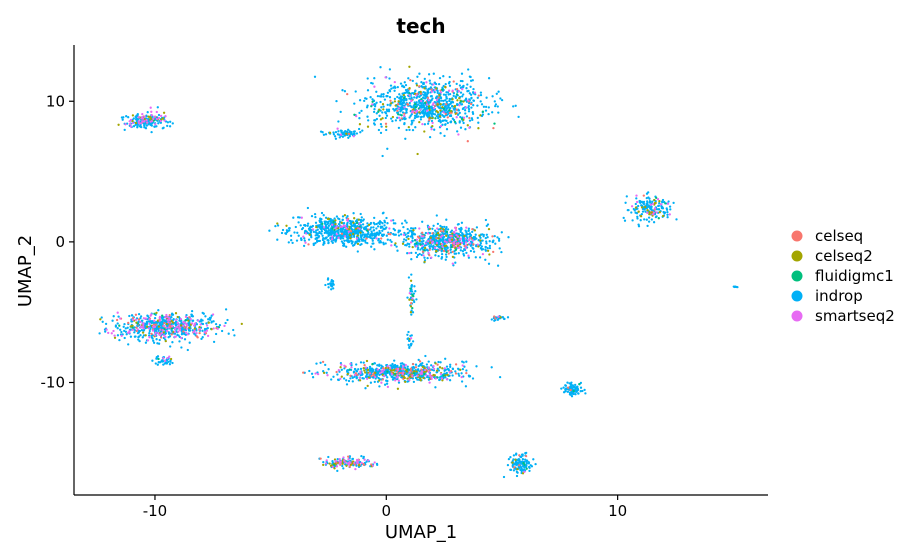  What do you see at coordinates (854, 276) in the screenshot?
I see `legend-label-fluidigmc1: fluidigmc1` at bounding box center [854, 276].